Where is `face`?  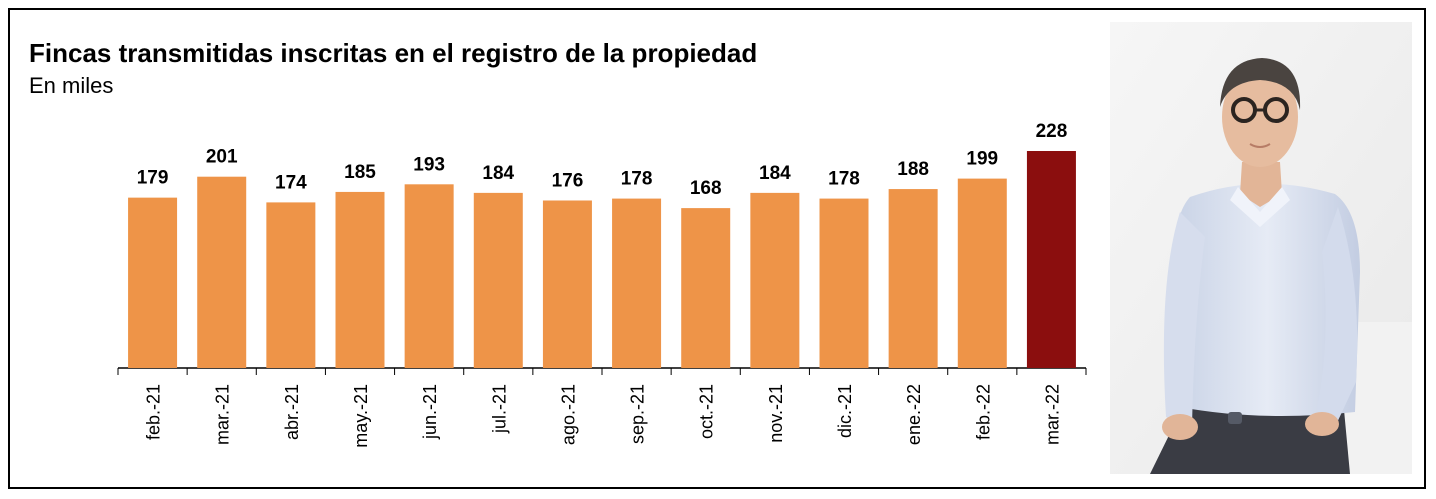
face is located at coordinates (1260, 117).